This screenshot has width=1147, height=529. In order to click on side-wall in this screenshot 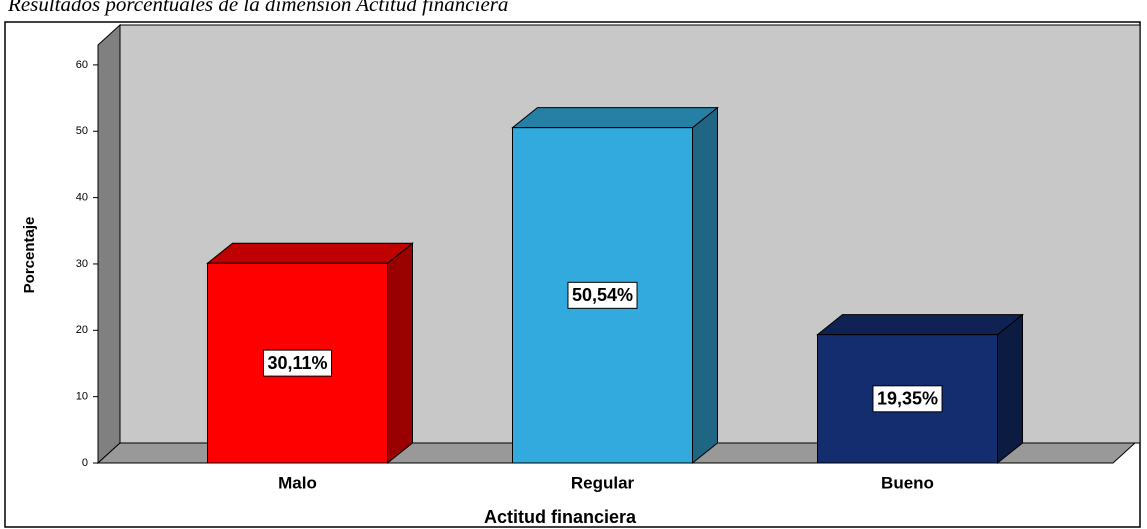, I will do `click(109, 244)`.